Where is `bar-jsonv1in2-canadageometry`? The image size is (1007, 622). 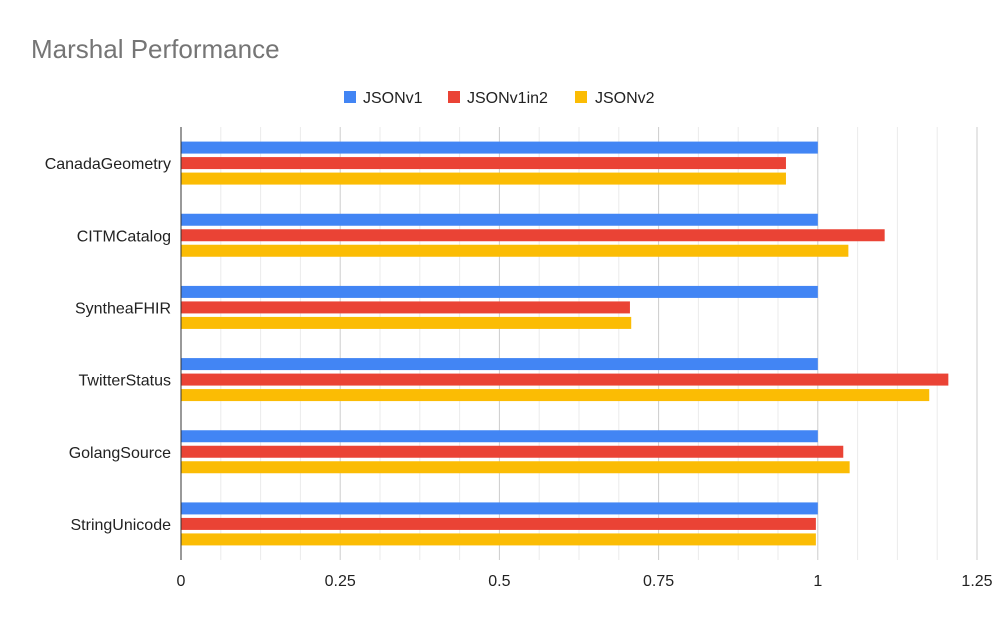 bar-jsonv1in2-canadageometry is located at coordinates (483, 163).